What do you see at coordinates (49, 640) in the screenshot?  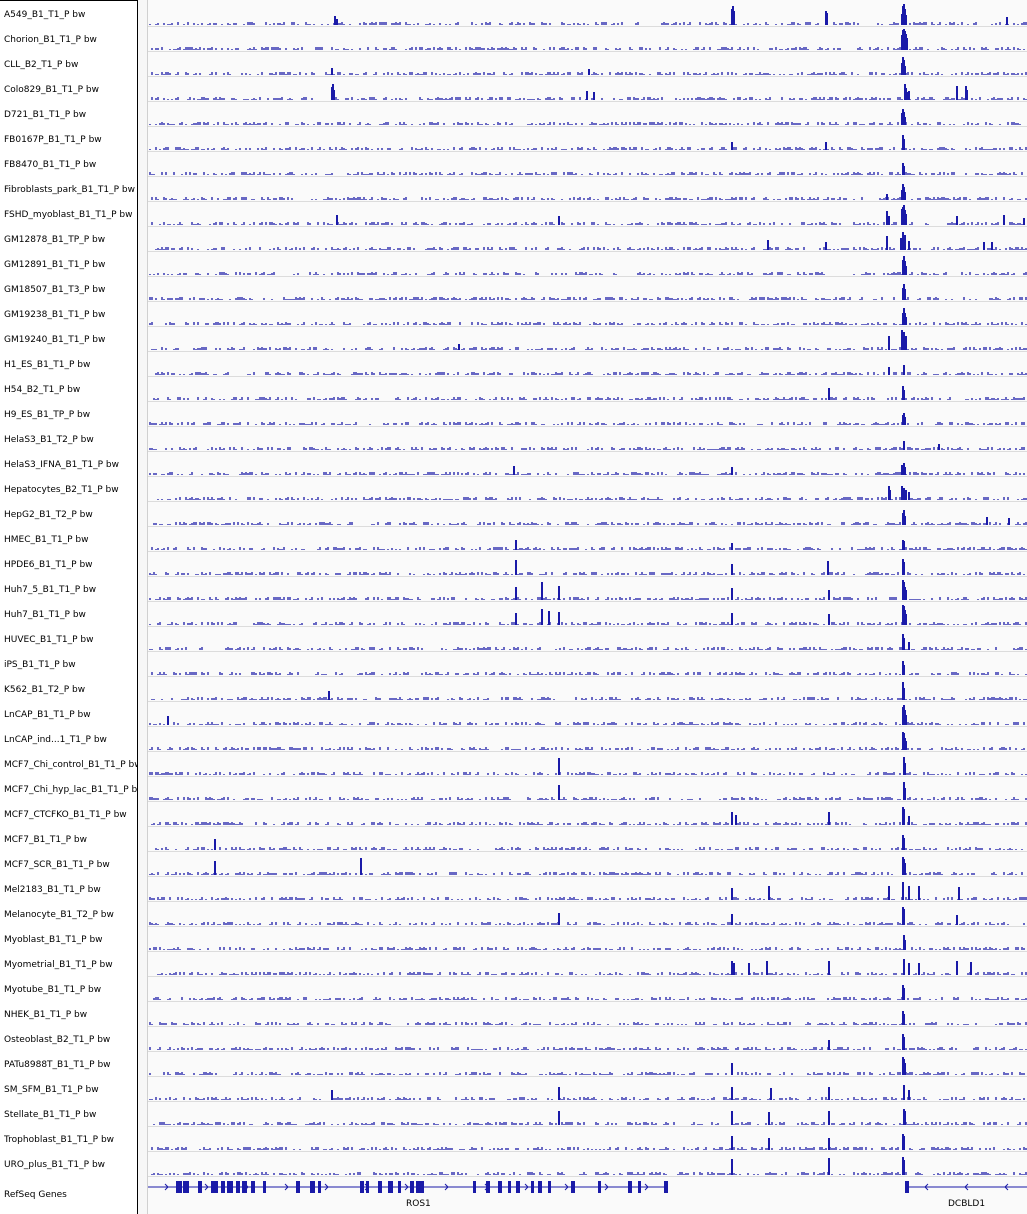 I see `track-name: HUVEC_B1_T1_P bw` at bounding box center [49, 640].